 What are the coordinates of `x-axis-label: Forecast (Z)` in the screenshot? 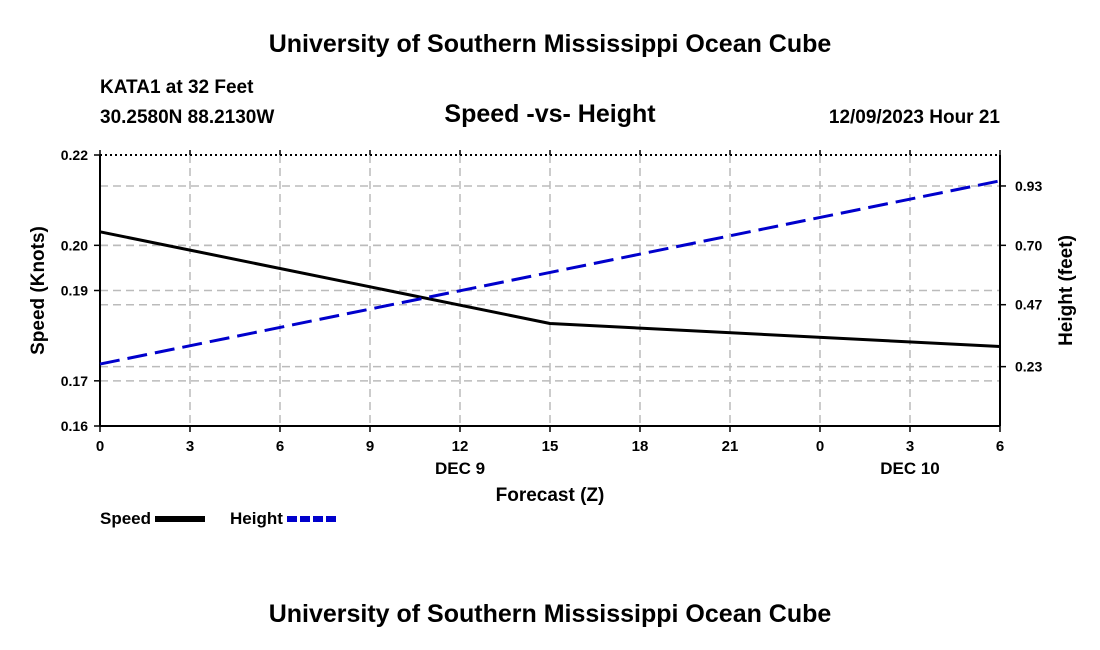 It's located at (550, 495).